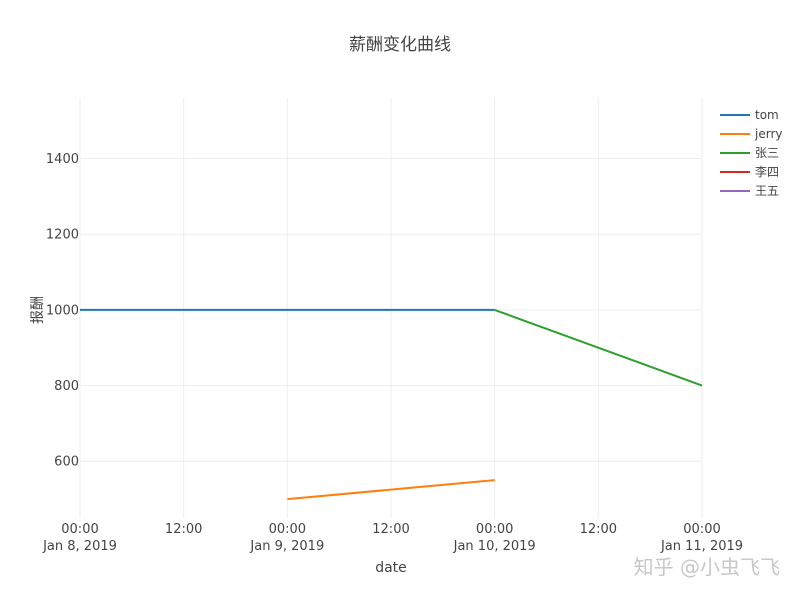  Describe the element at coordinates (66, 386) in the screenshot. I see `y-tick-label: 800` at that location.